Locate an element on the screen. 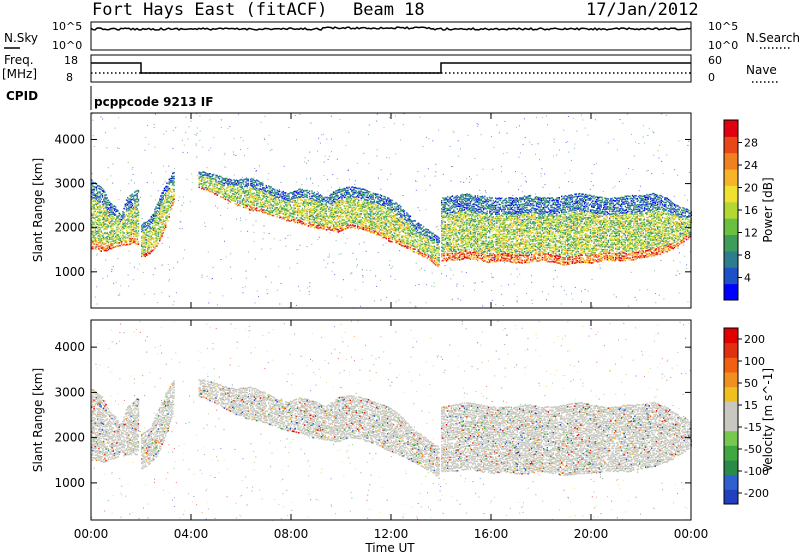 This screenshot has width=800, height=554. noise-tick-bottom-right: 10^0 is located at coordinates (723, 45).